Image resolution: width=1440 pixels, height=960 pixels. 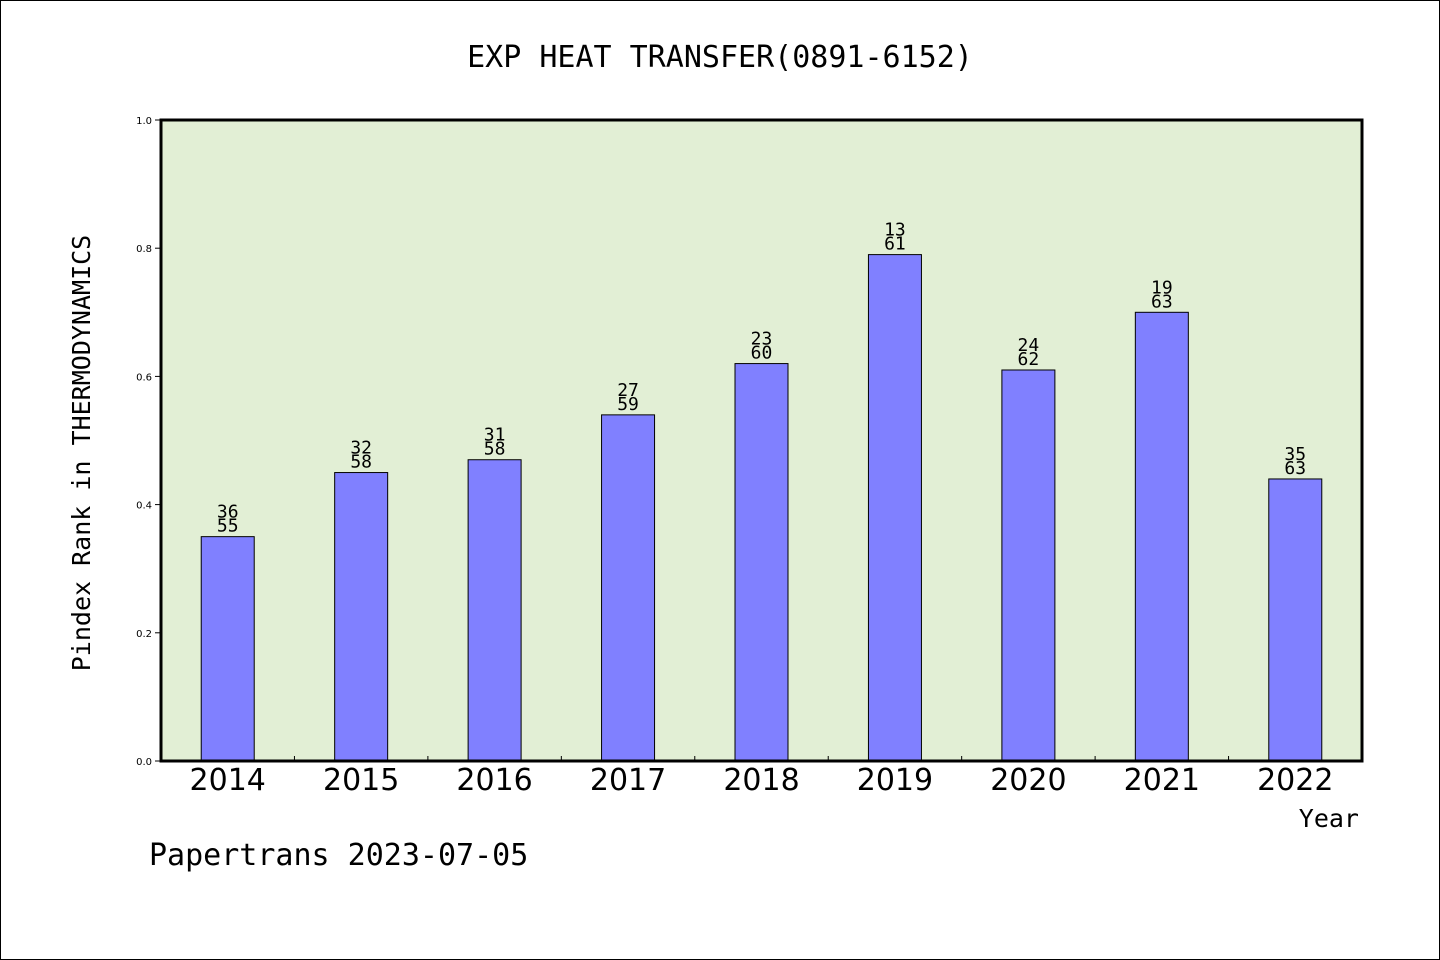 I want to click on total-label-2017: 59, so click(x=628, y=404).